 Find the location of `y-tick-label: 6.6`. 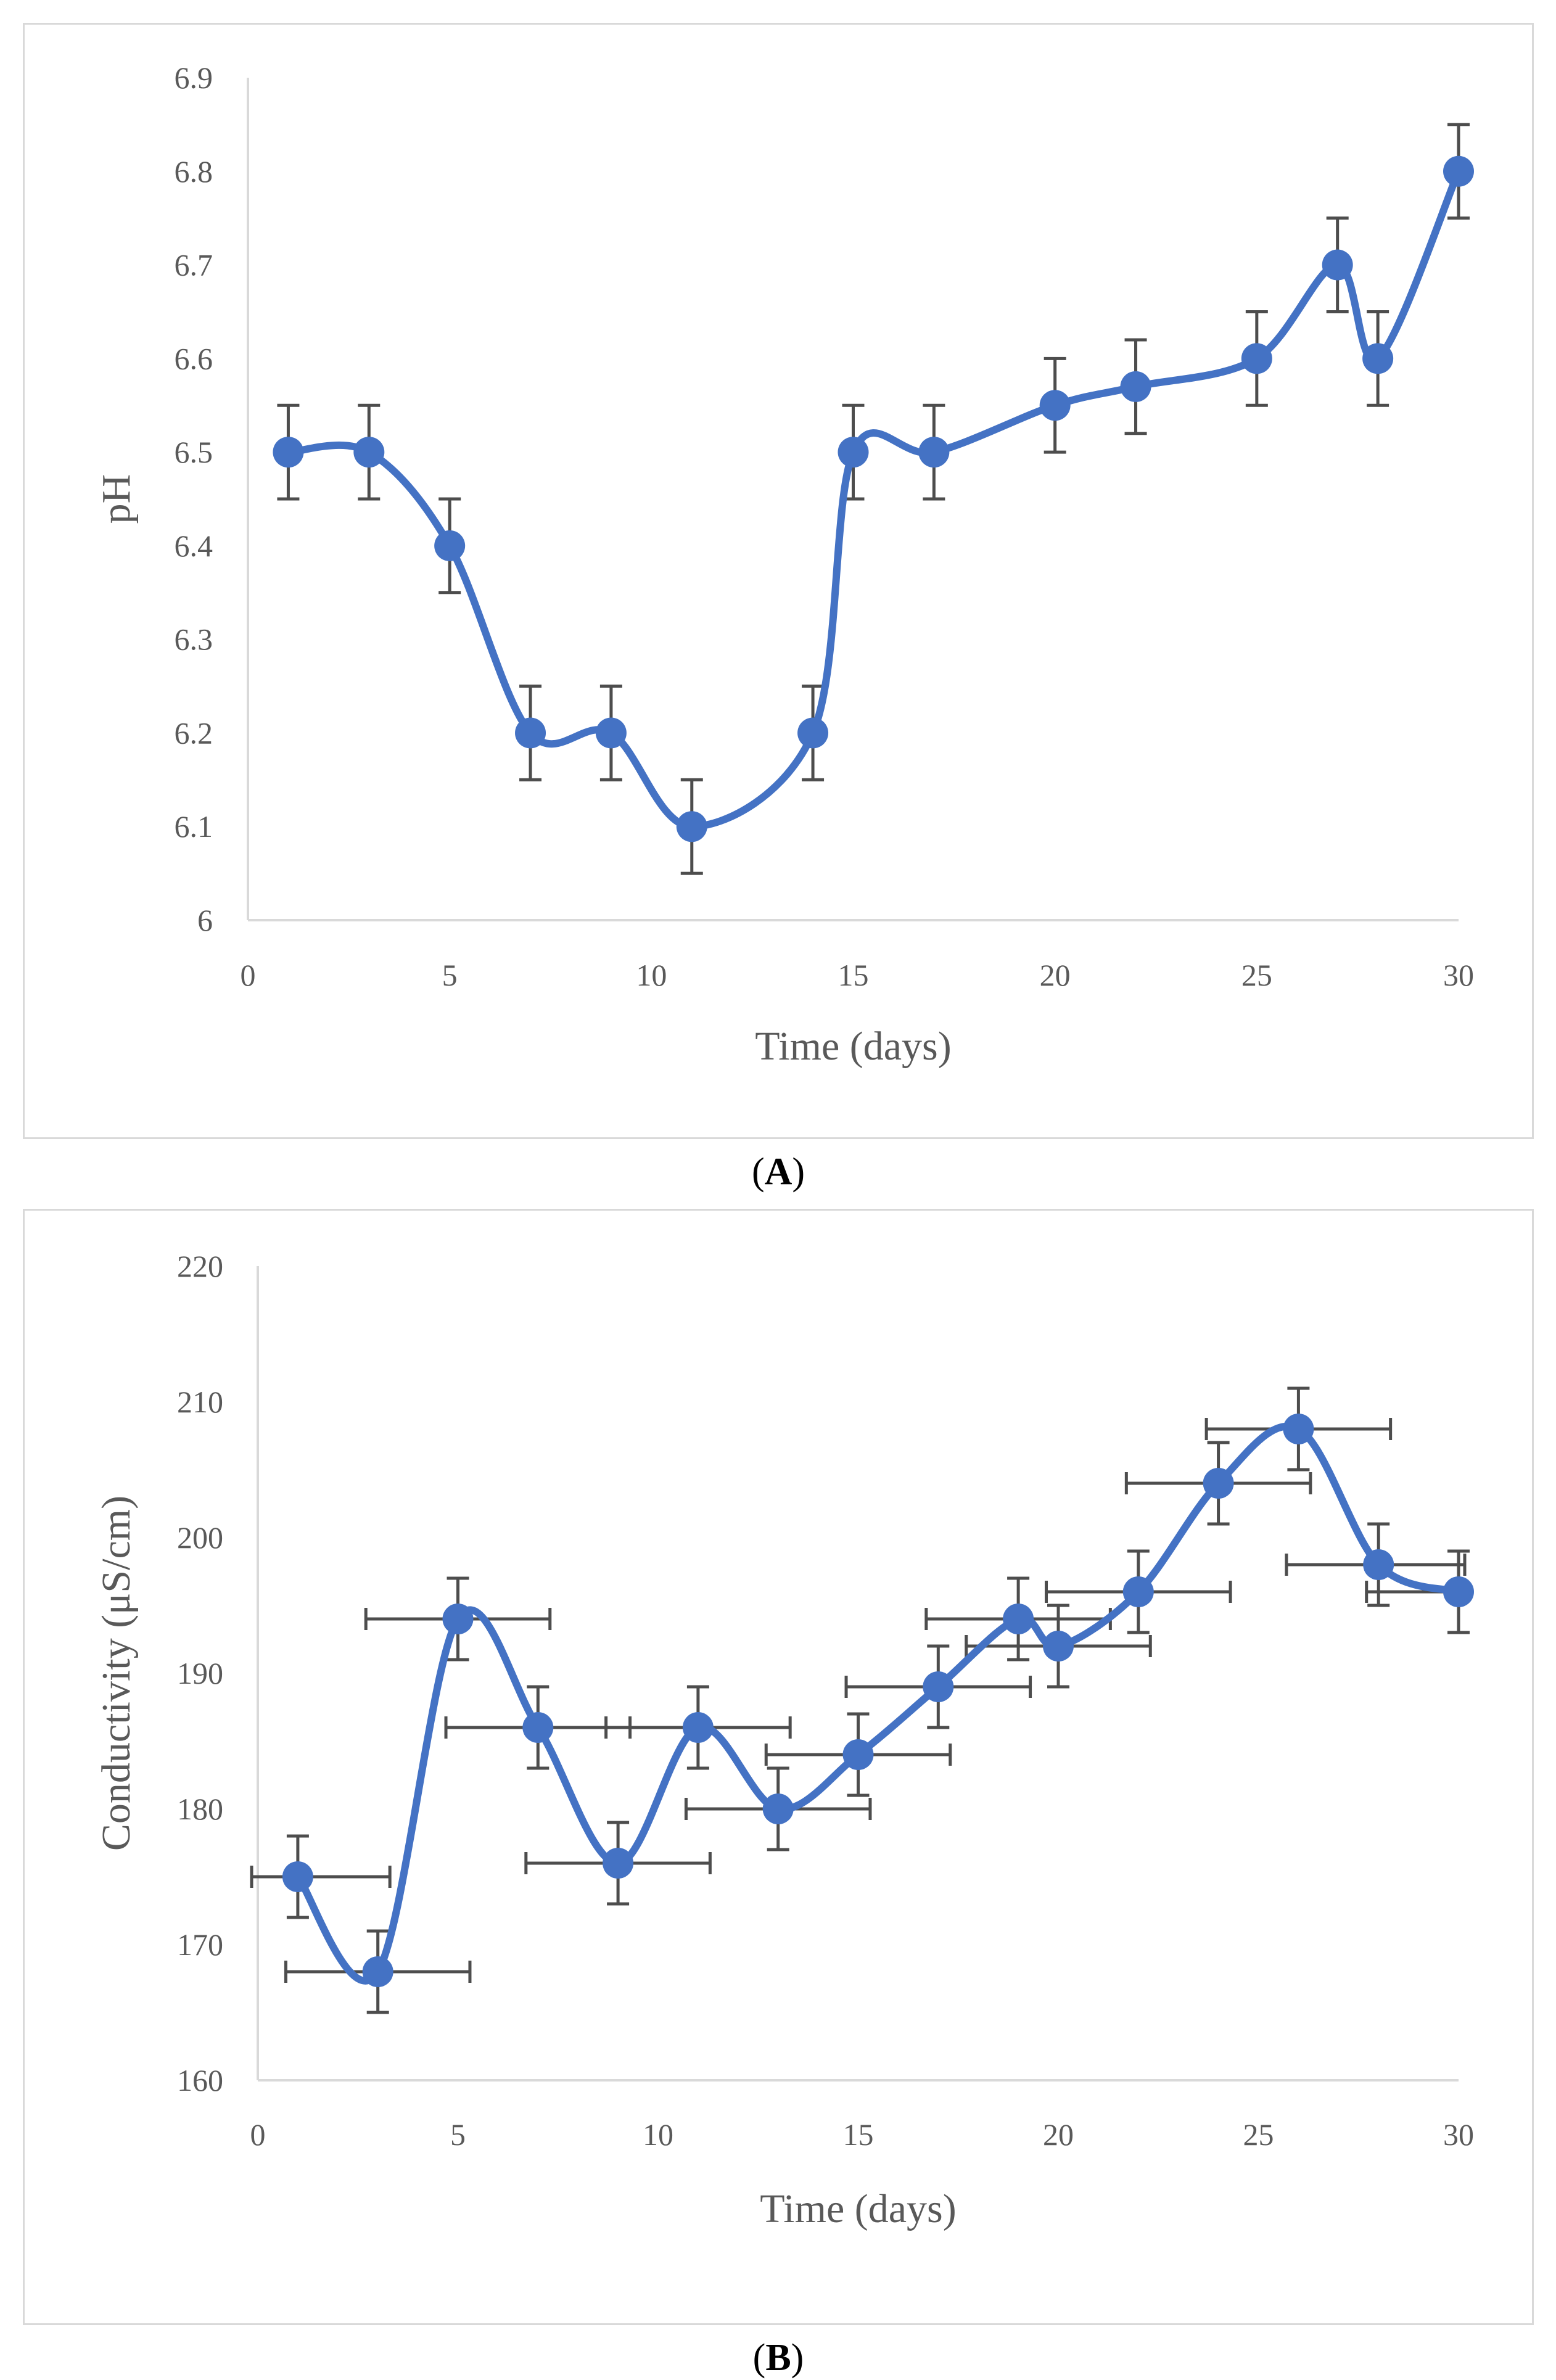

y-tick-label: 6.6 is located at coordinates (194, 358).